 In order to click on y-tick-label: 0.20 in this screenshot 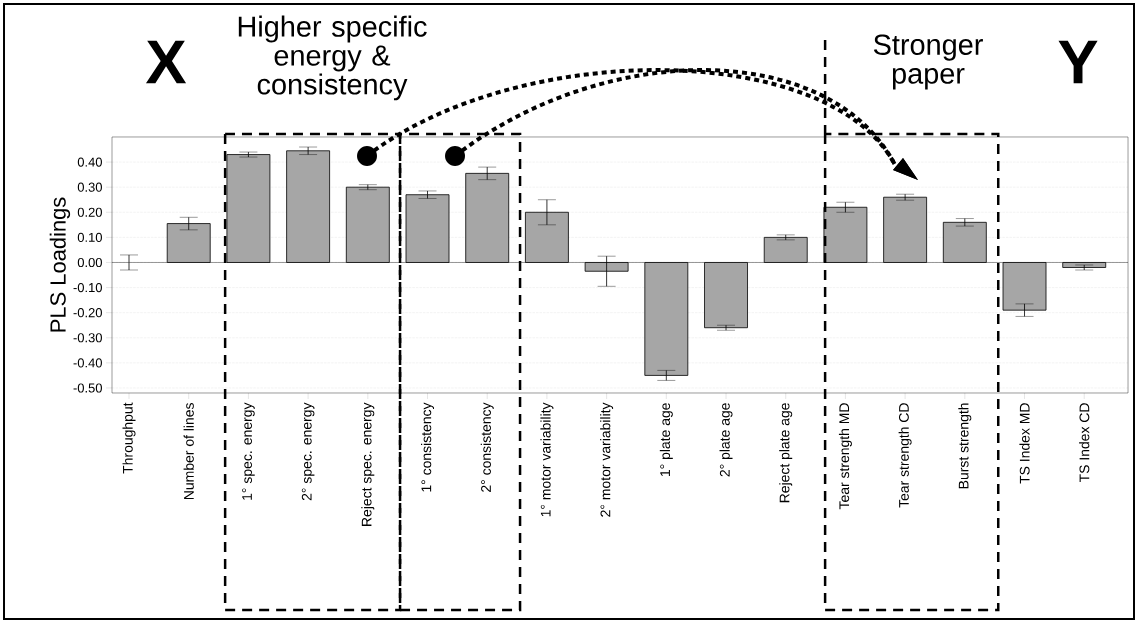, I will do `click(89, 212)`.